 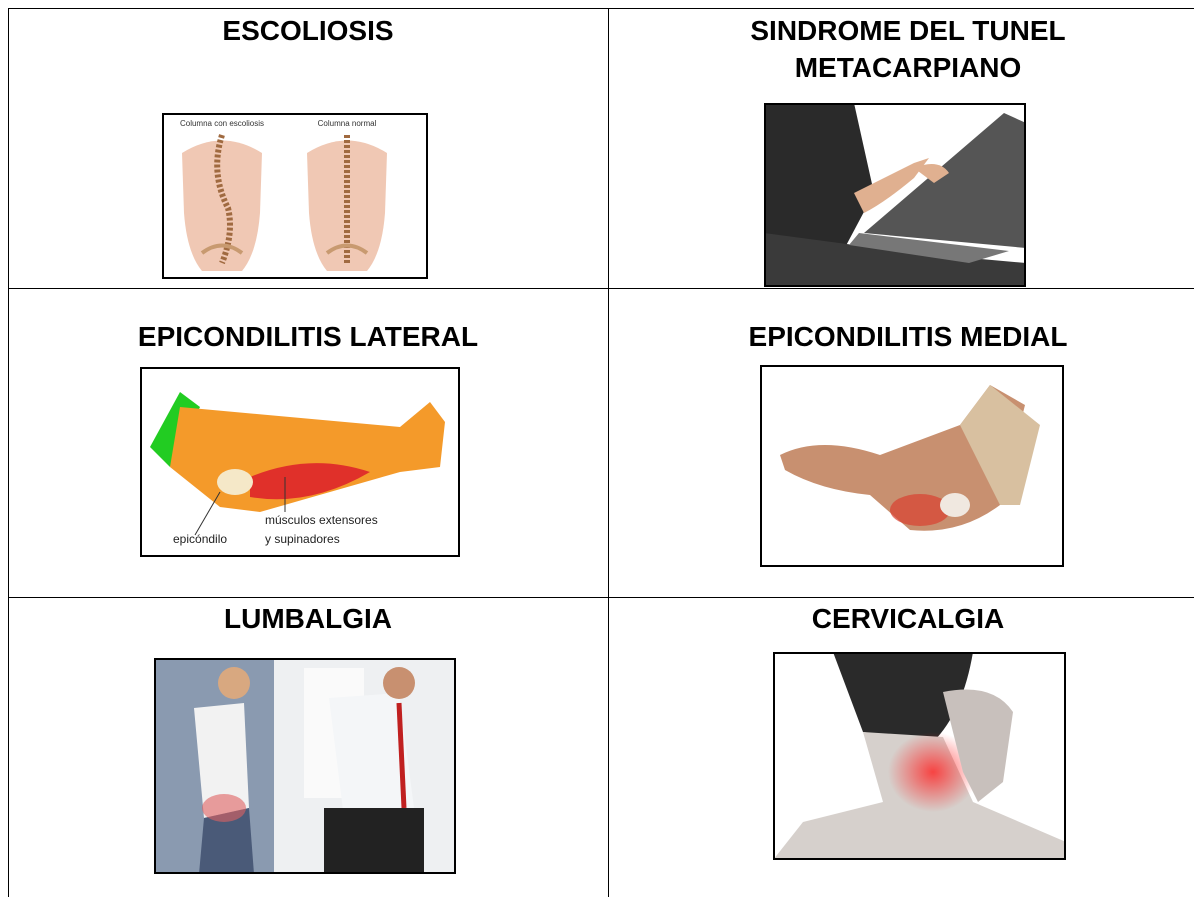 I want to click on cell-title: EPICONDILITIS LATERAL, so click(x=308, y=336).